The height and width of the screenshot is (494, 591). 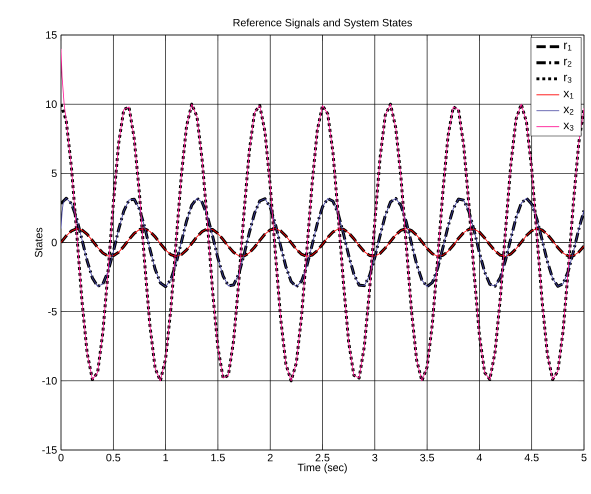 What do you see at coordinates (54, 174) in the screenshot?
I see `y-tick-label: 5` at bounding box center [54, 174].